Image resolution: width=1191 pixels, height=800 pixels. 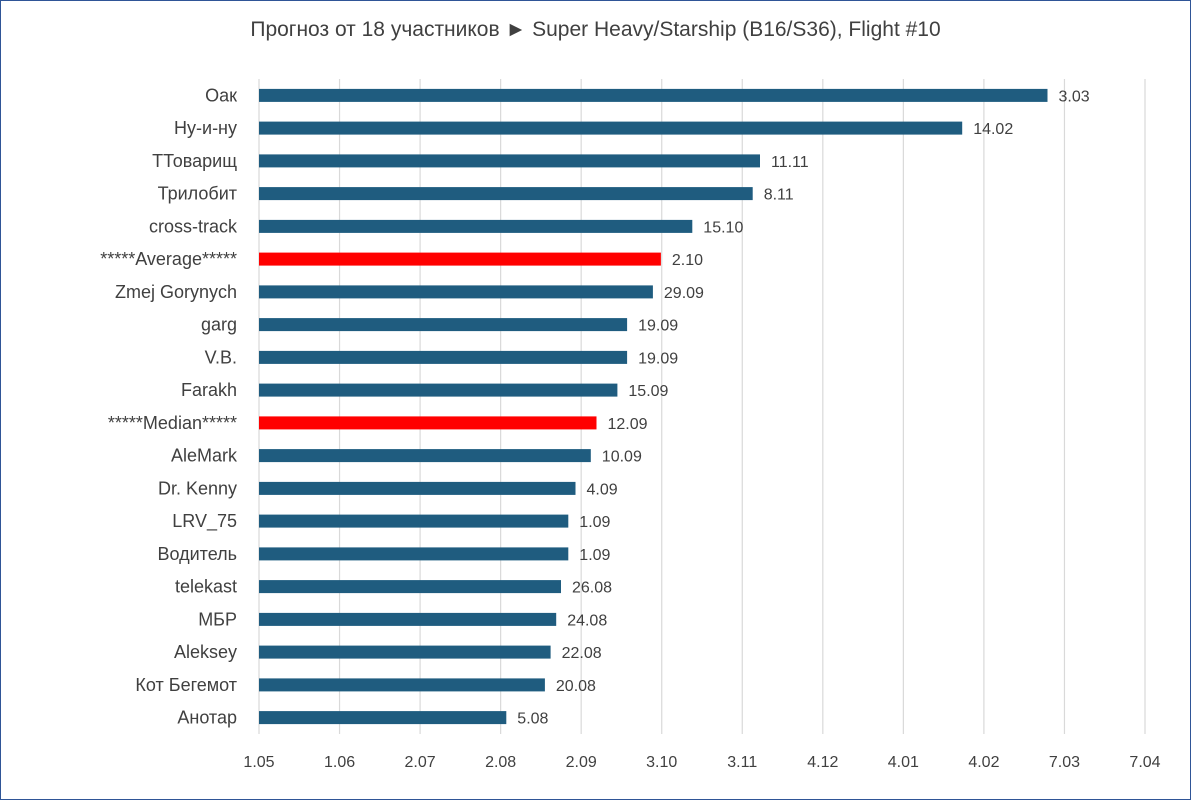 What do you see at coordinates (258, 762) in the screenshot?
I see `x-tick-label: 1.05` at bounding box center [258, 762].